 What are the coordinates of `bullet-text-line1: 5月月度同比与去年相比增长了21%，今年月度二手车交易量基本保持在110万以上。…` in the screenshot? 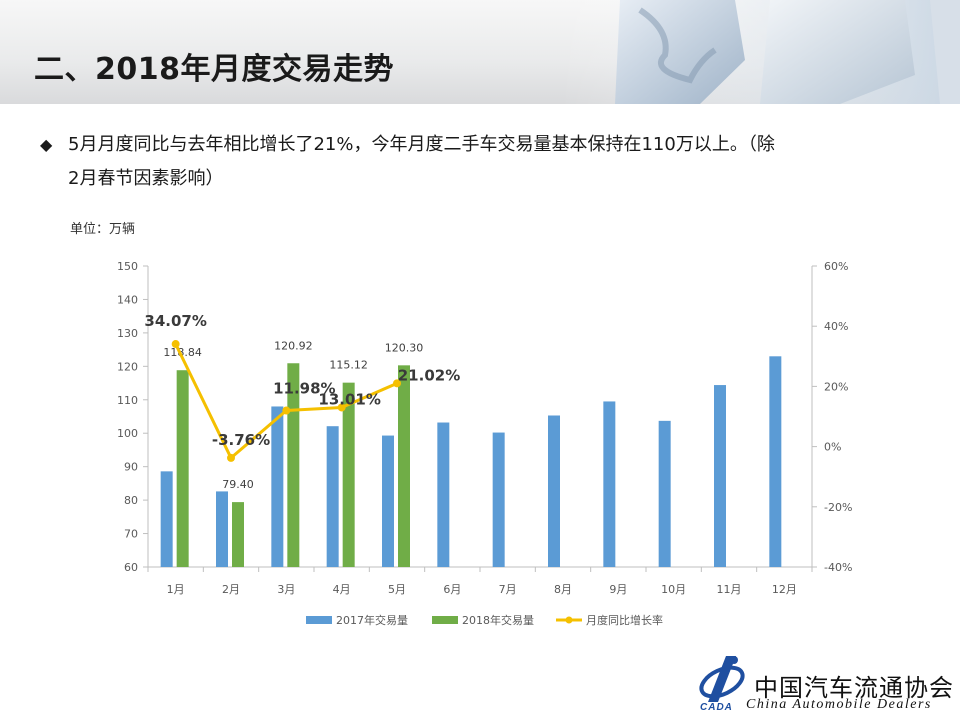 It's located at (421, 144).